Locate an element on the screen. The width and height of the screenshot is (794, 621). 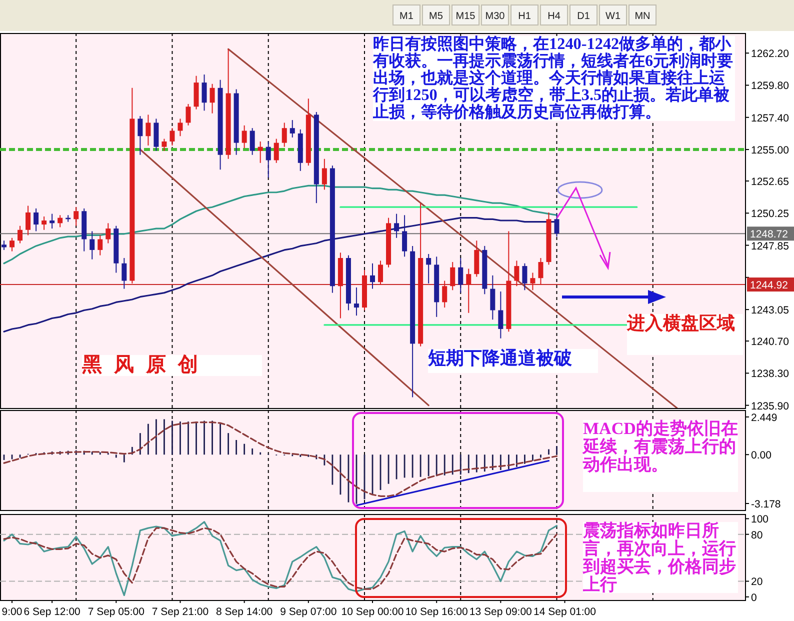
text: M5 is located at coordinates (436, 16).